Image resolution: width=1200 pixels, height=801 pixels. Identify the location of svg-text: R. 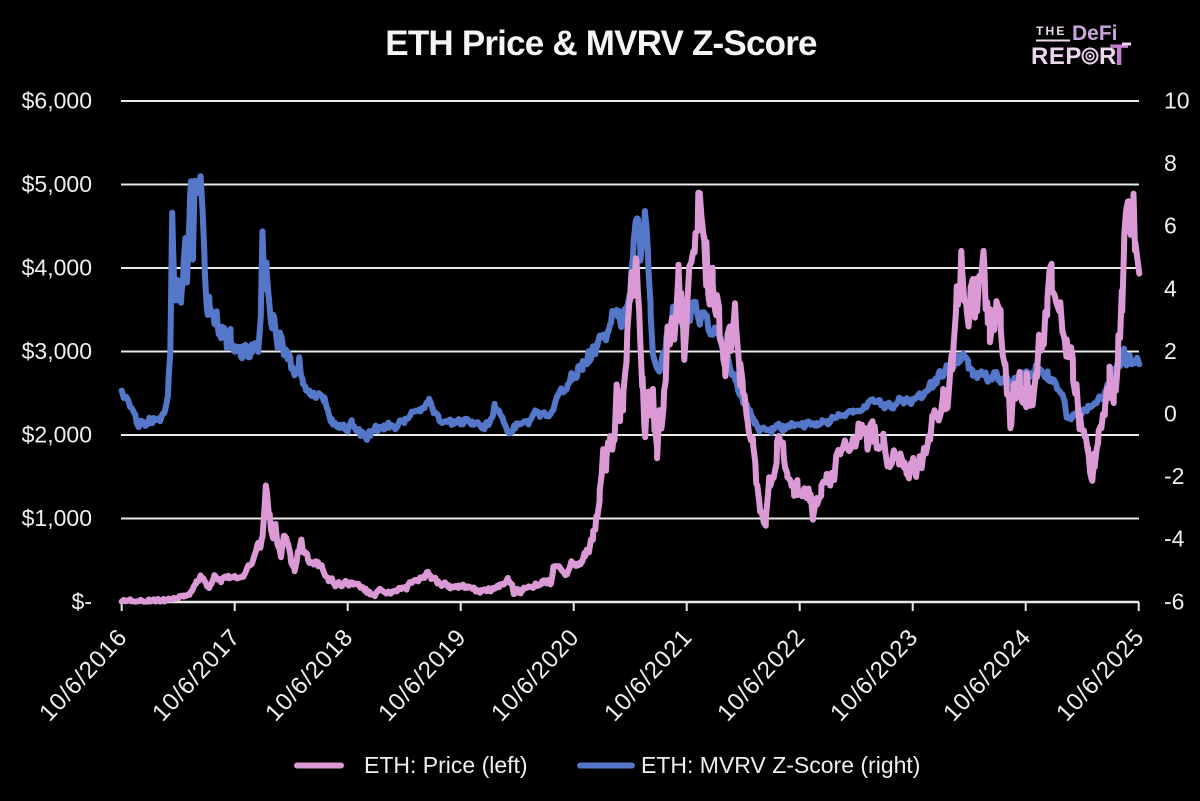
(1107, 56).